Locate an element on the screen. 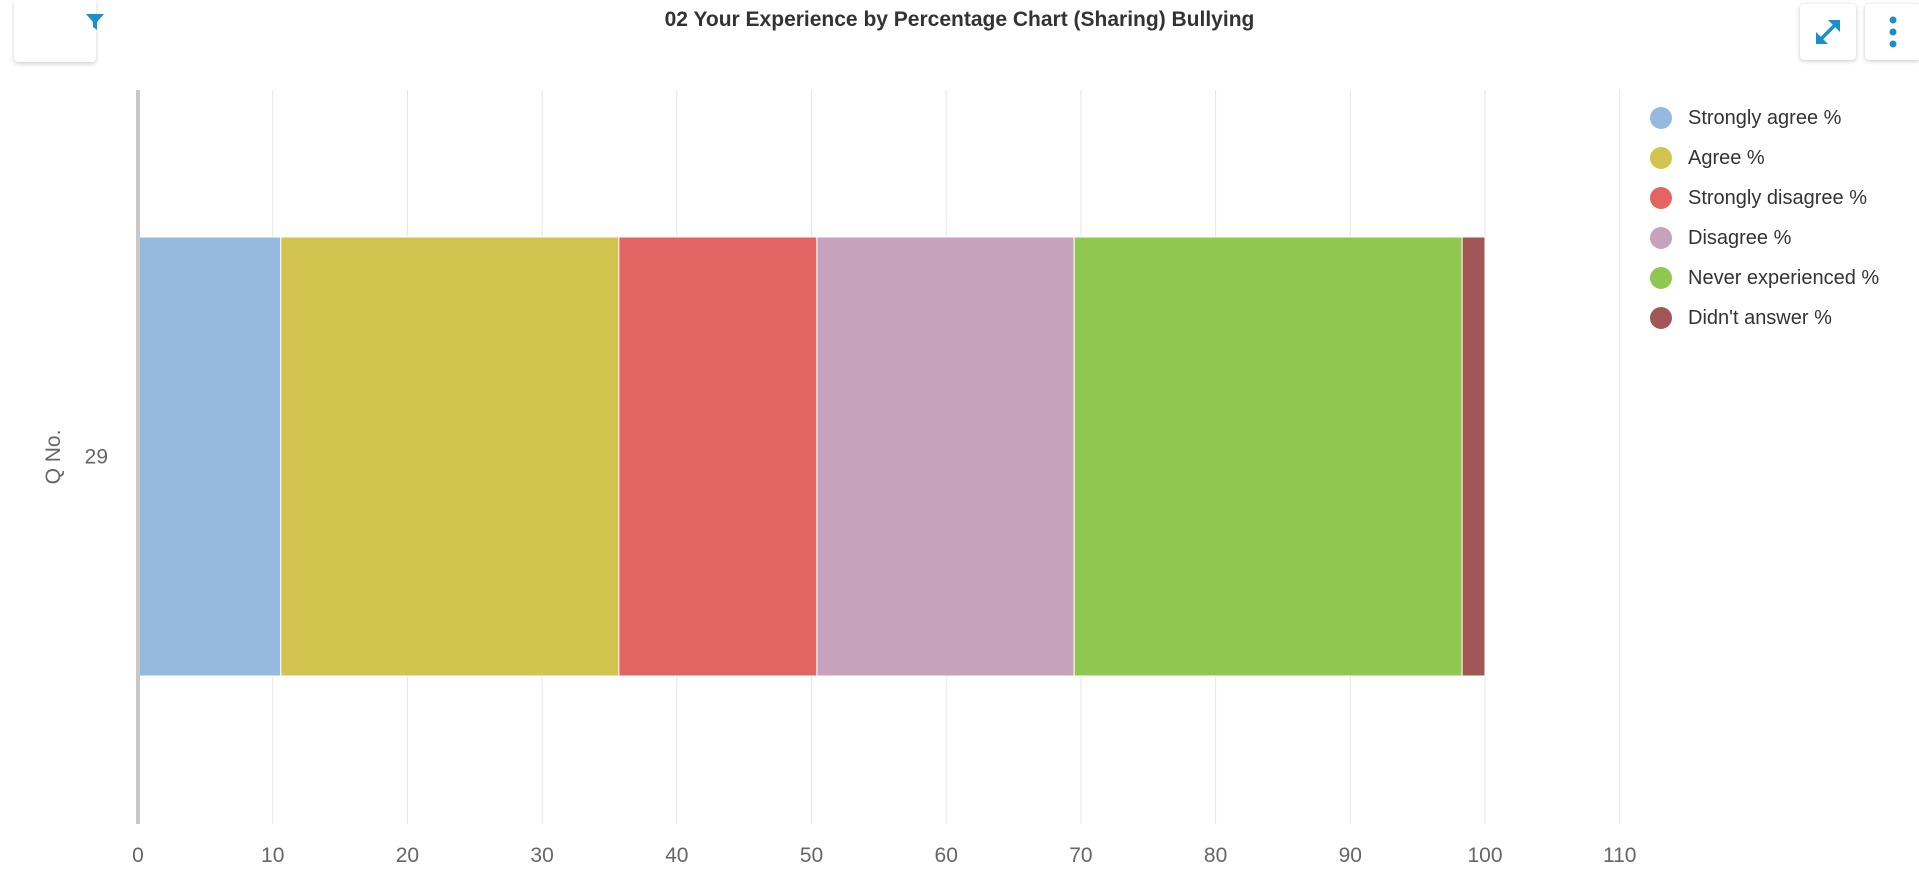  legend-item: Strongly disagree % is located at coordinates (1764, 198).